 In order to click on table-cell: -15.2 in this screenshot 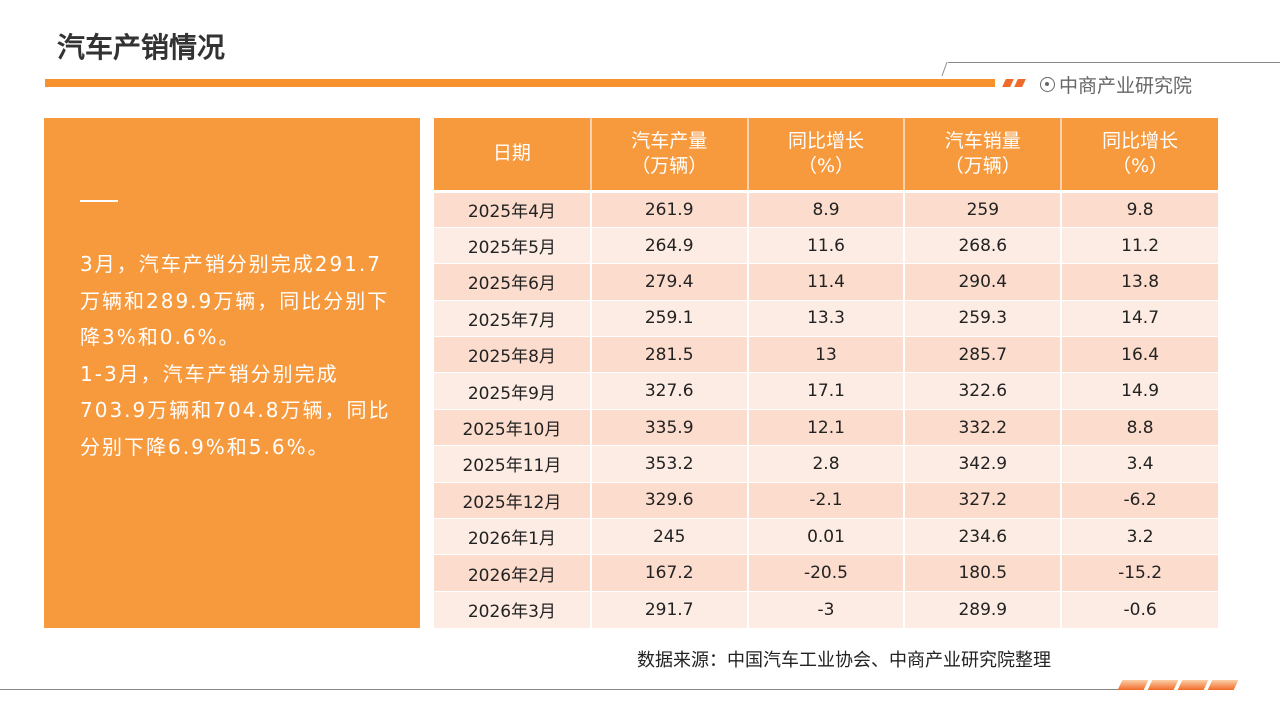, I will do `click(1139, 573)`.